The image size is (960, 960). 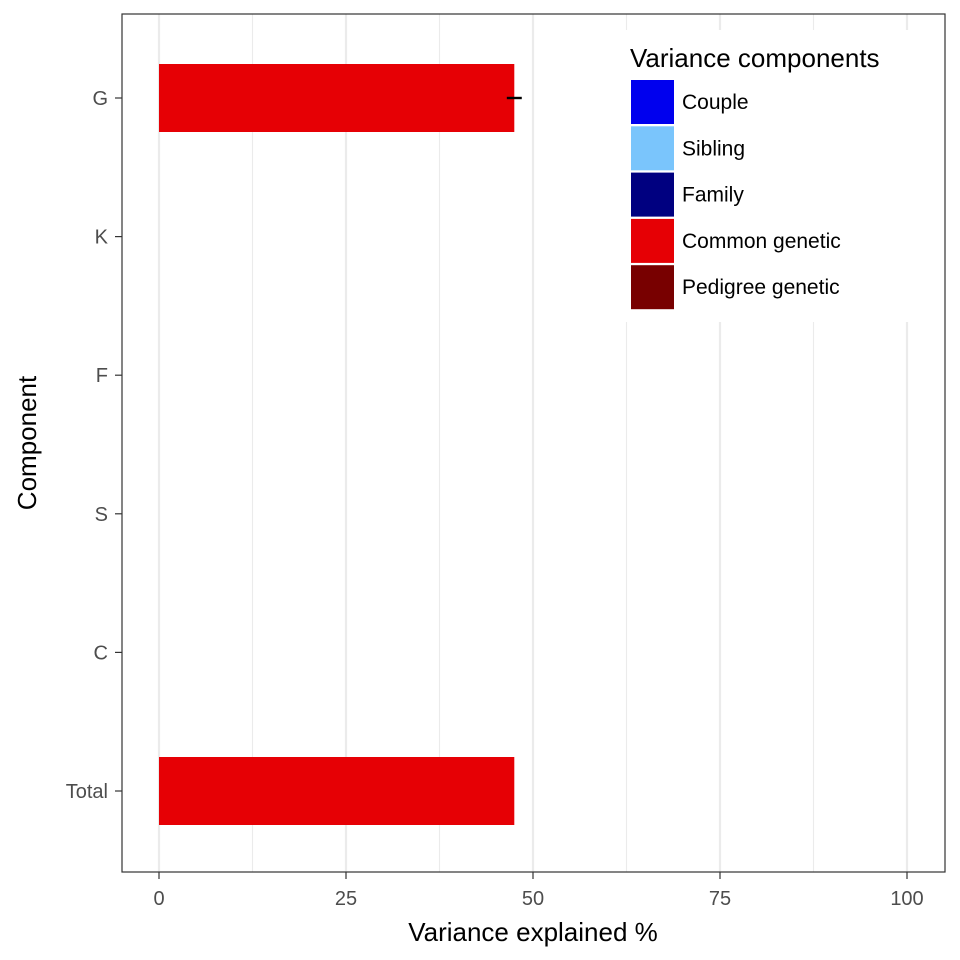 I want to click on y-tick-label: F, so click(x=102, y=376).